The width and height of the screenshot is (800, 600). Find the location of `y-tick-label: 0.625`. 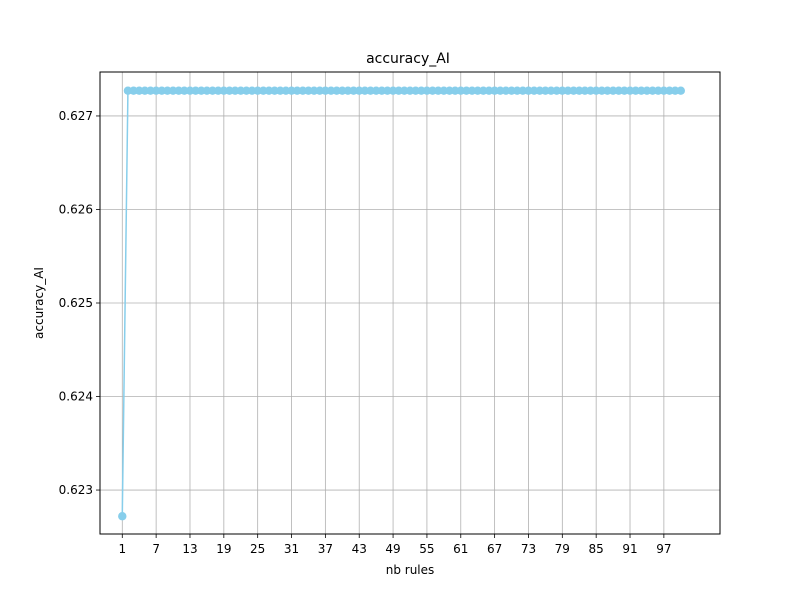

y-tick-label: 0.625 is located at coordinates (76, 303).